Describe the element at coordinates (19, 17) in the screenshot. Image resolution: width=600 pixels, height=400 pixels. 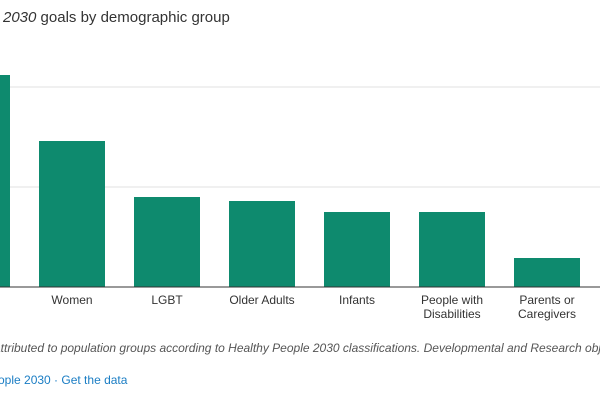
I see `title-italic: 2030` at that location.